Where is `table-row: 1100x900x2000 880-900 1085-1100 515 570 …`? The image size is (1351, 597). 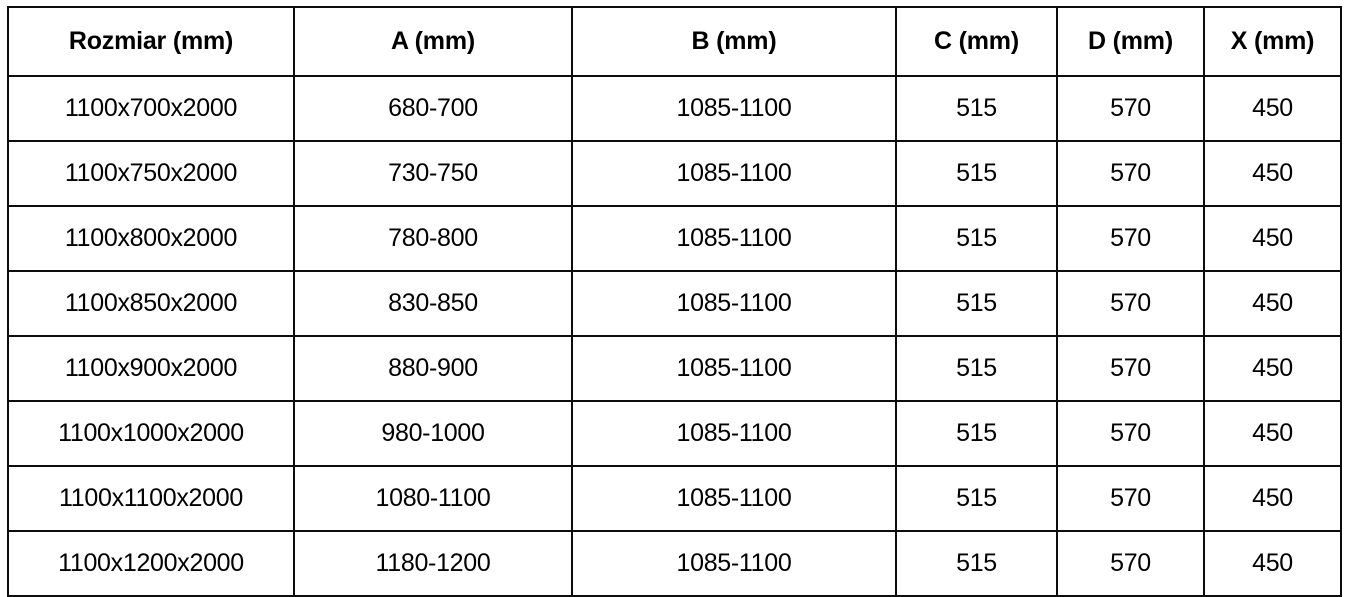
table-row: 1100x900x2000 880-900 1085-1100 515 570 … is located at coordinates (674, 368).